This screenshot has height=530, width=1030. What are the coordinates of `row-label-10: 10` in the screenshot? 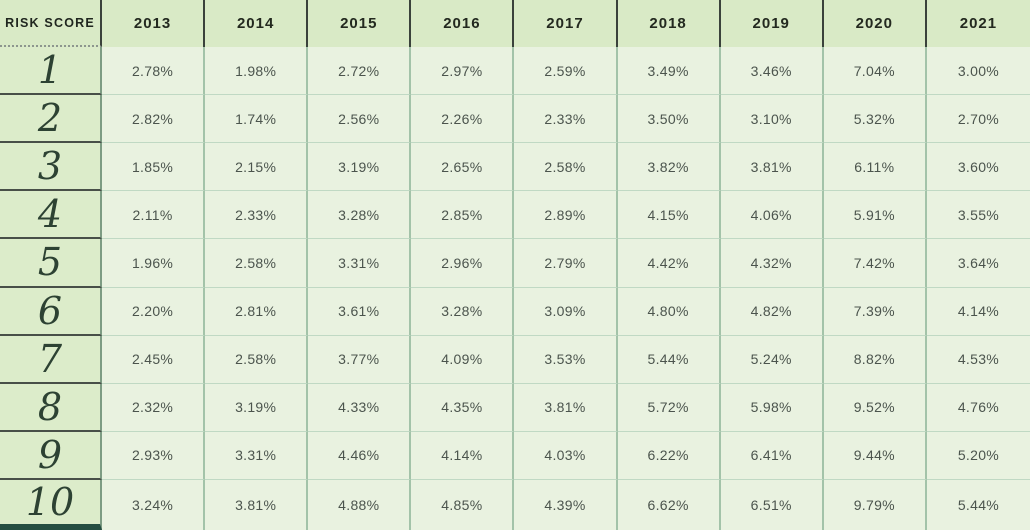 It's located at (51, 504).